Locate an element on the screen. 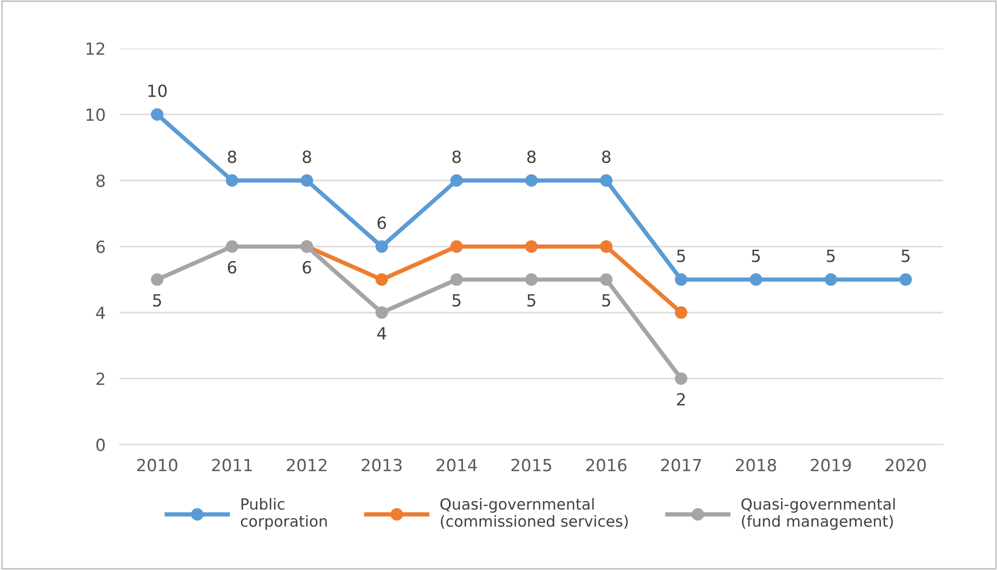  data-label: 2 is located at coordinates (681, 399).